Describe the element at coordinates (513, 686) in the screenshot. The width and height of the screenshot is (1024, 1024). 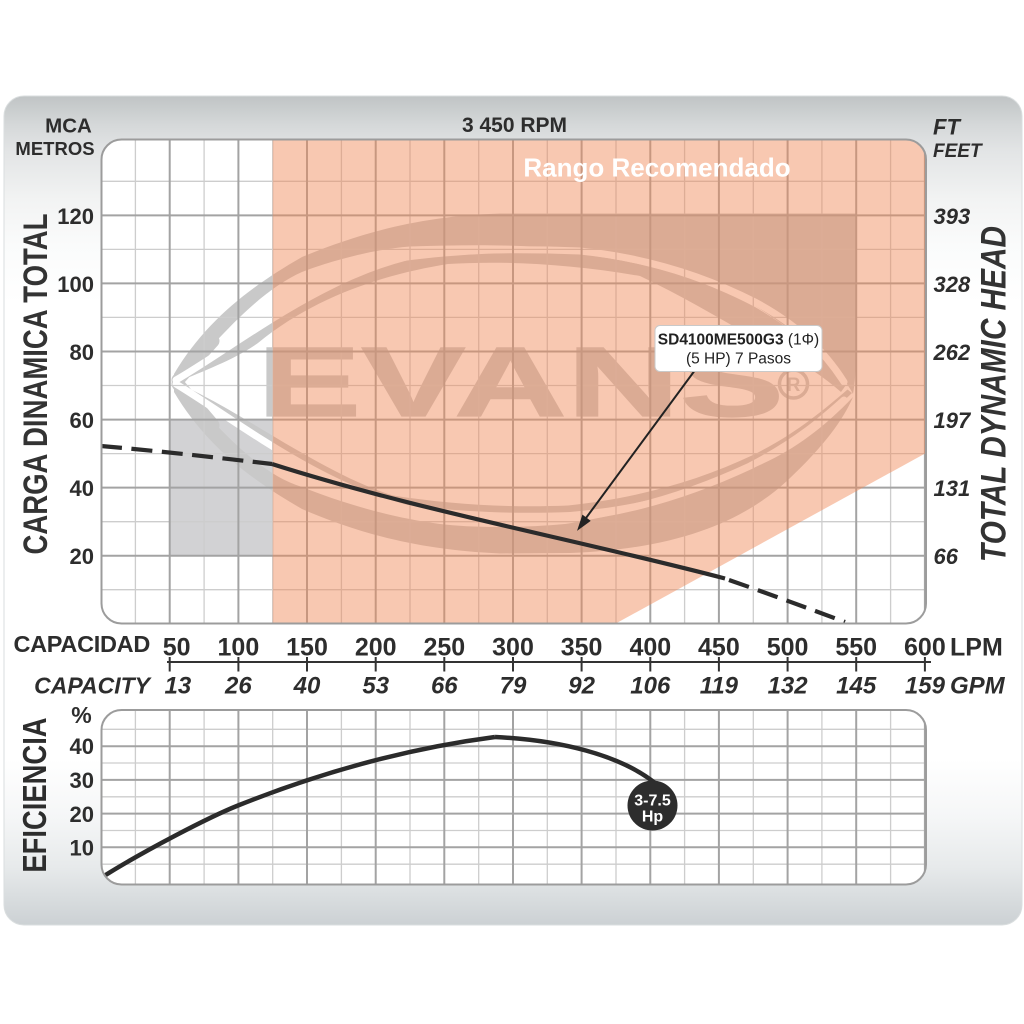
I see `svg-text: 79` at that location.